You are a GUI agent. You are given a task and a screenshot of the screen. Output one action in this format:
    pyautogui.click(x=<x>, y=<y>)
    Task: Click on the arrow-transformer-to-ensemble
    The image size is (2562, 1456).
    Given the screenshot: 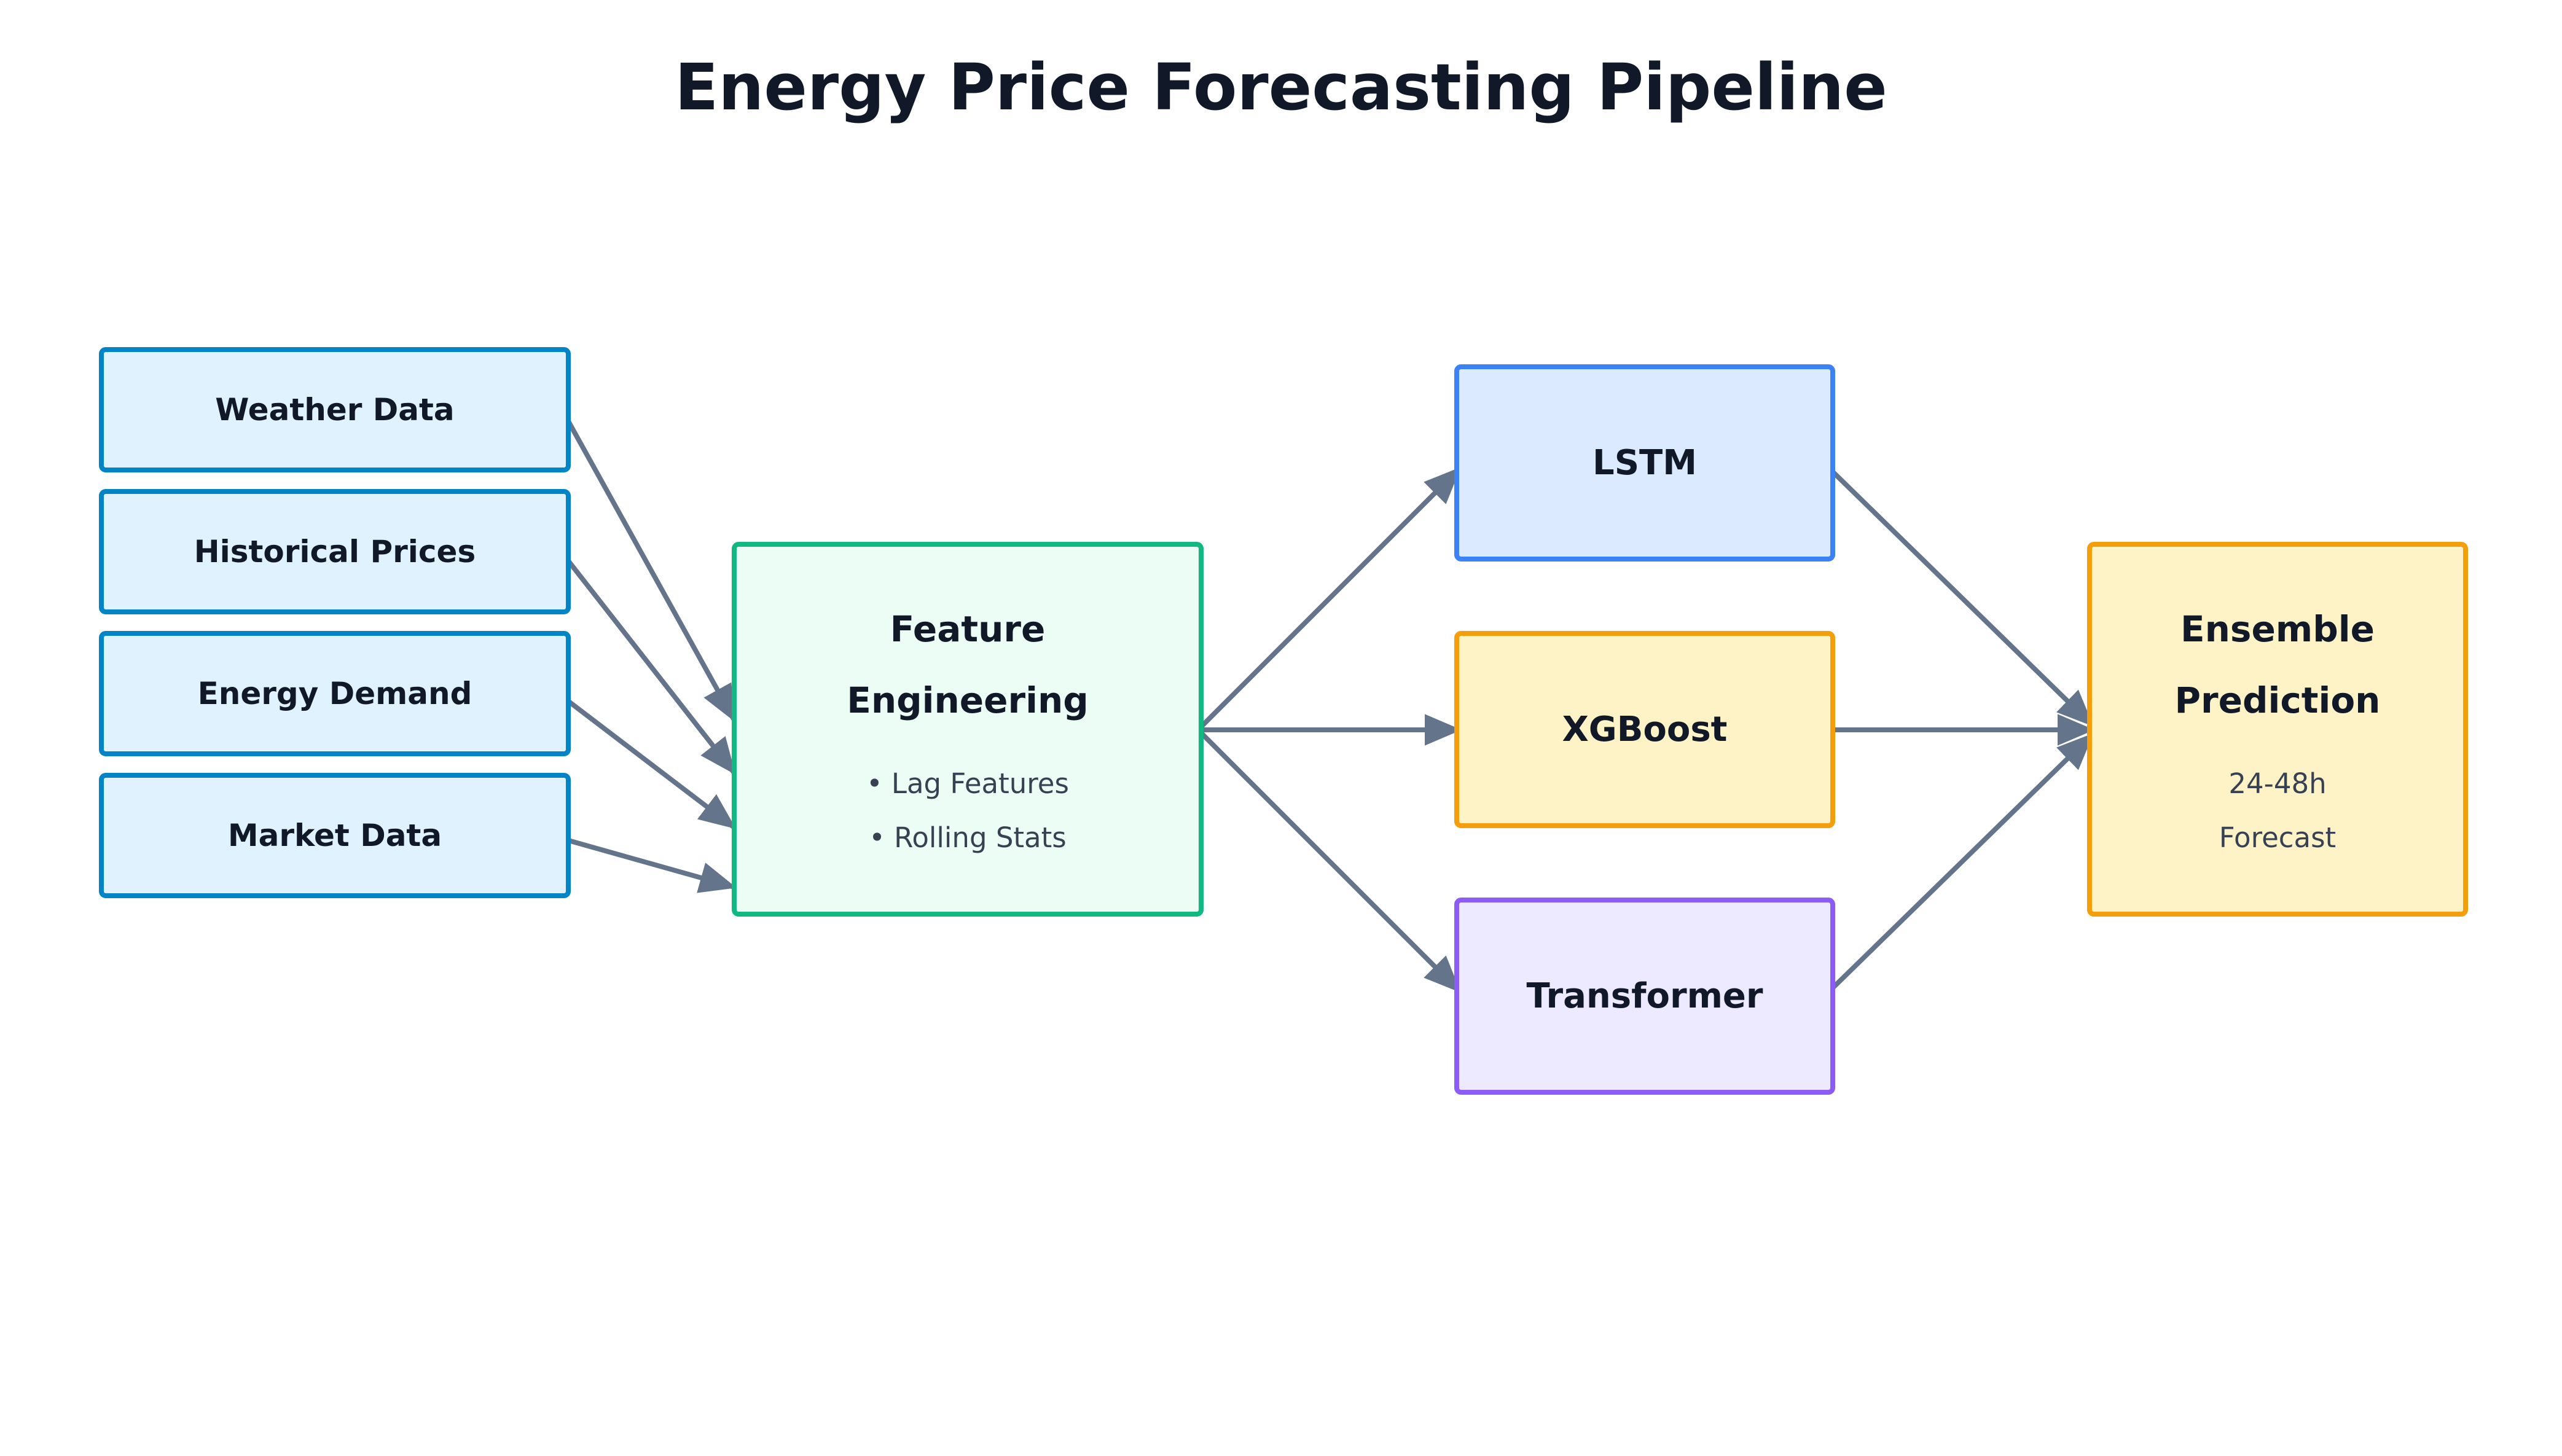 What is the action you would take?
    pyautogui.click(x=1960, y=862)
    